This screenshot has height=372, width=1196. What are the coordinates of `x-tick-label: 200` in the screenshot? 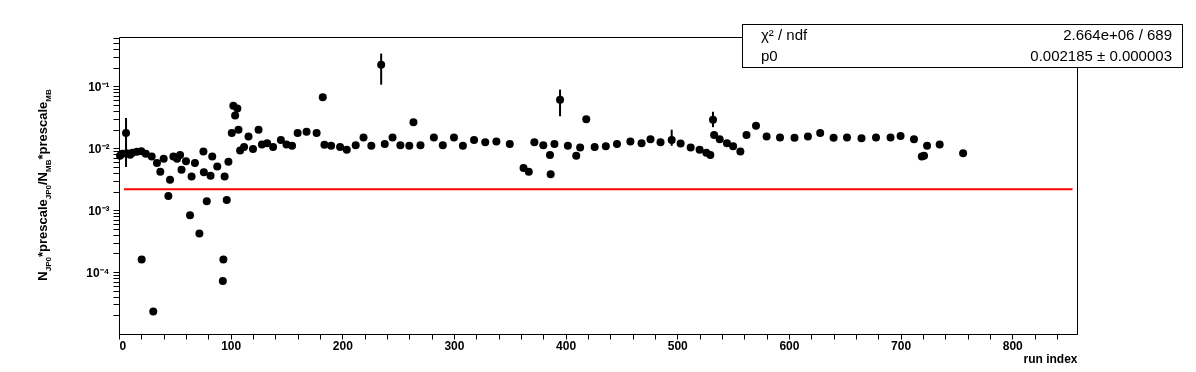 It's located at (343, 345).